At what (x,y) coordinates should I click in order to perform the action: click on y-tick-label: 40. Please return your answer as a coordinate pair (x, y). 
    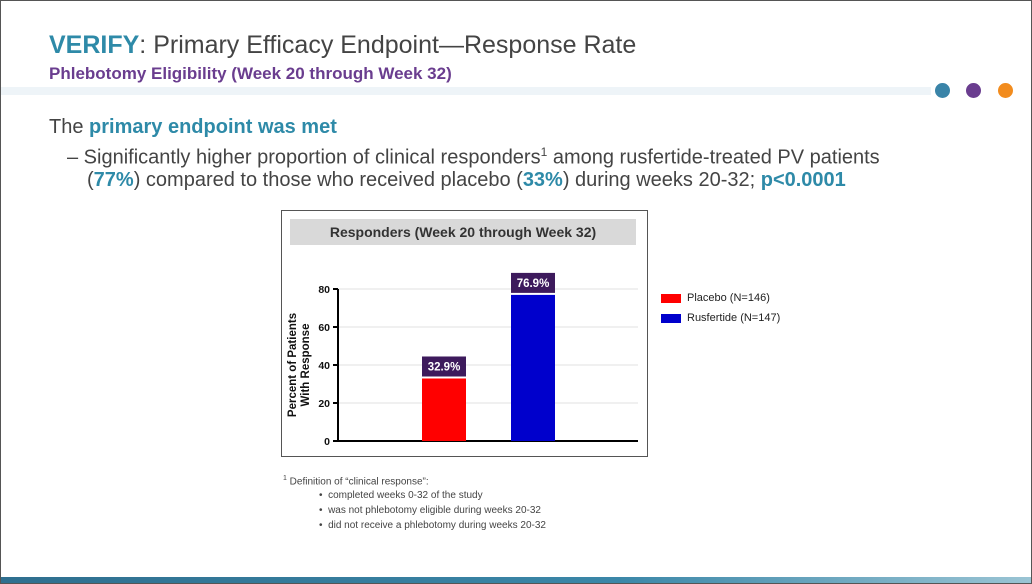
    Looking at the image, I should click on (324, 366).